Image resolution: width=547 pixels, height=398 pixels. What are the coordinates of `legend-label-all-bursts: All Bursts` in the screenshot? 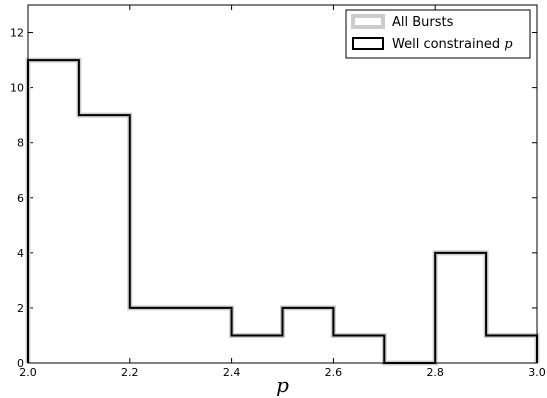 It's located at (423, 22).